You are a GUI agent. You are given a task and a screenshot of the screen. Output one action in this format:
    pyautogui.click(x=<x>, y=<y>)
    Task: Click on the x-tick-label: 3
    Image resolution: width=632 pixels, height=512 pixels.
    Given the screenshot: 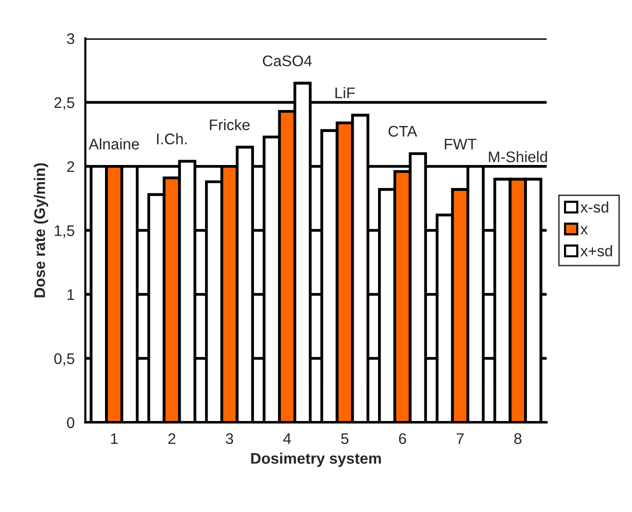 What is the action you would take?
    pyautogui.click(x=230, y=438)
    